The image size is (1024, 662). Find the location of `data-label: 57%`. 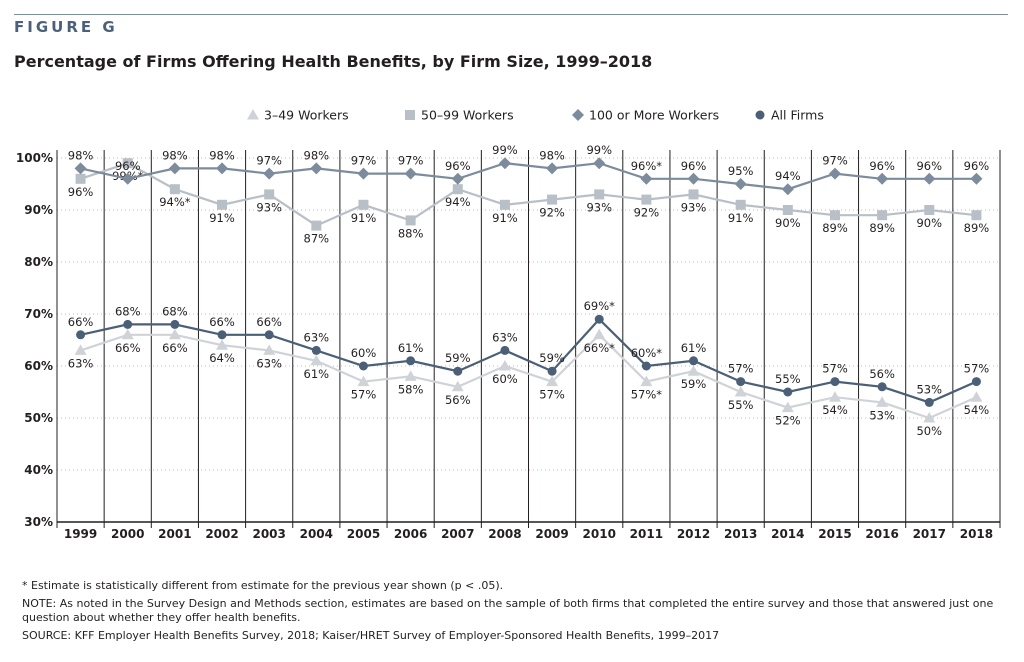

data-label: 57% is located at coordinates (977, 369).